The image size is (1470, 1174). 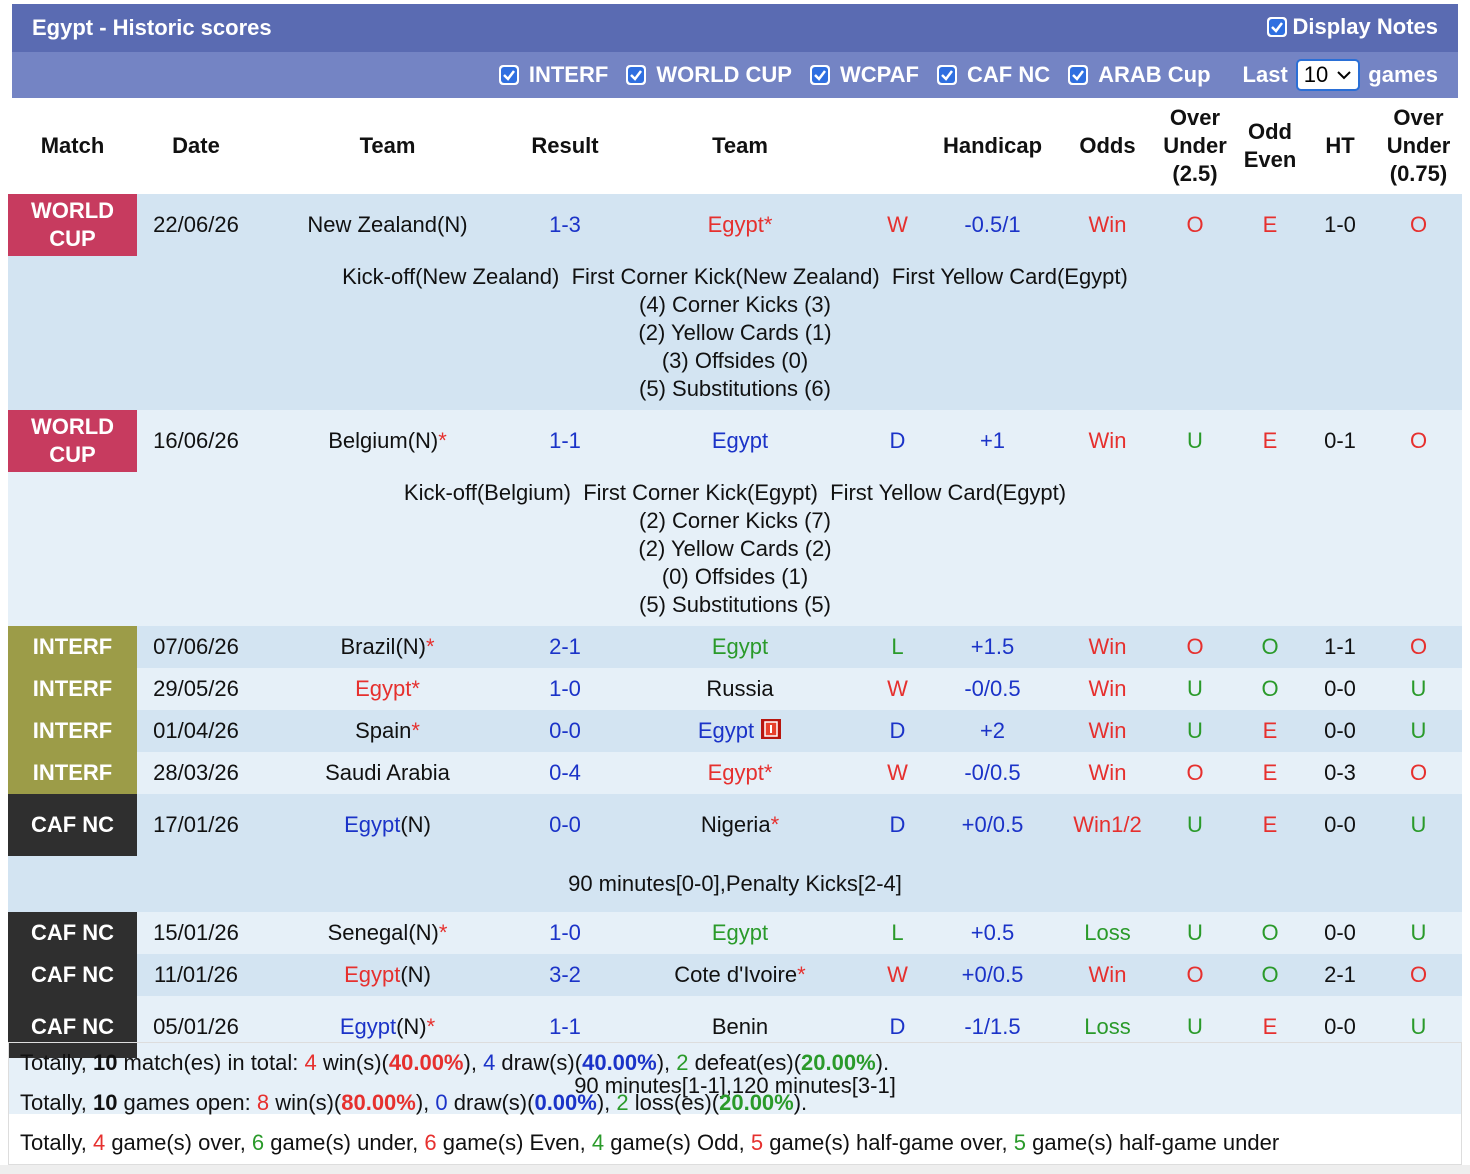 I want to click on result: 0-0, so click(x=565, y=730).